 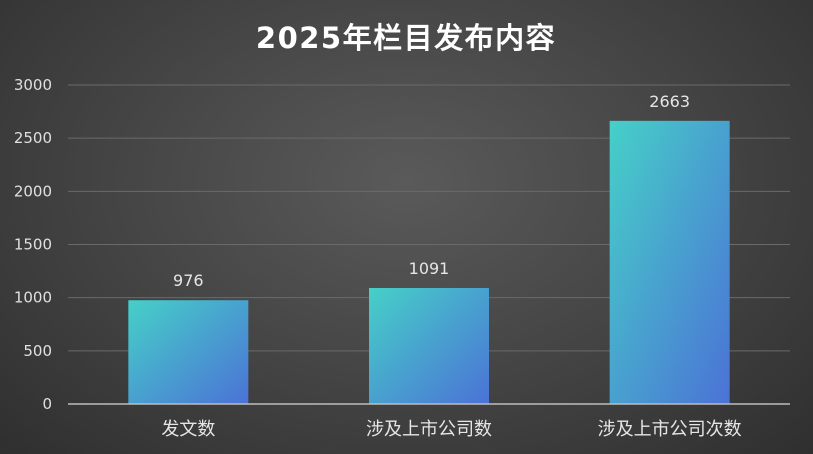 What do you see at coordinates (33, 85) in the screenshot?
I see `y-tick-label: 3000` at bounding box center [33, 85].